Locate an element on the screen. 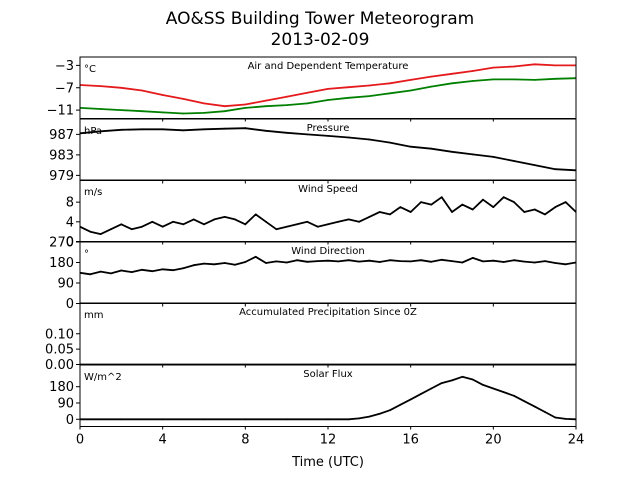 This screenshot has width=640, height=480. panel-title: Pressure is located at coordinates (328, 128).